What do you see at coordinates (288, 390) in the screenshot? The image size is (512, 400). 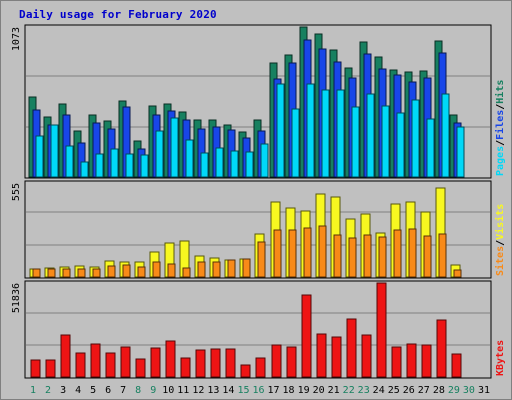 I see `day-label-18: 18` at bounding box center [288, 390].